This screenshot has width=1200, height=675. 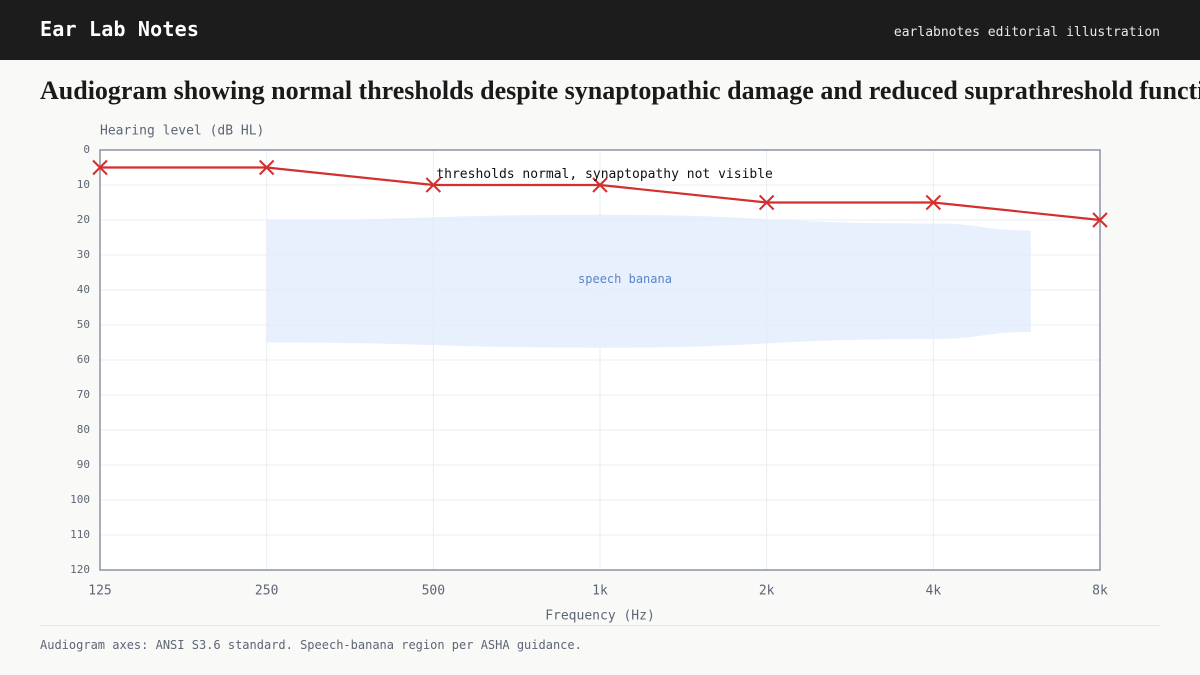 I want to click on y-tick-label: 120, so click(x=80, y=569).